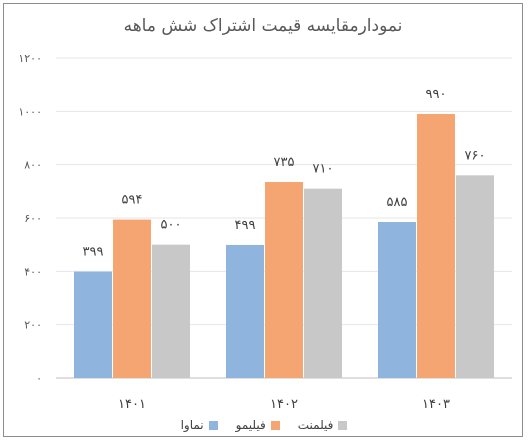 The height and width of the screenshot is (442, 528). I want to click on y-tick-label: ۶۰۰, so click(33, 218).